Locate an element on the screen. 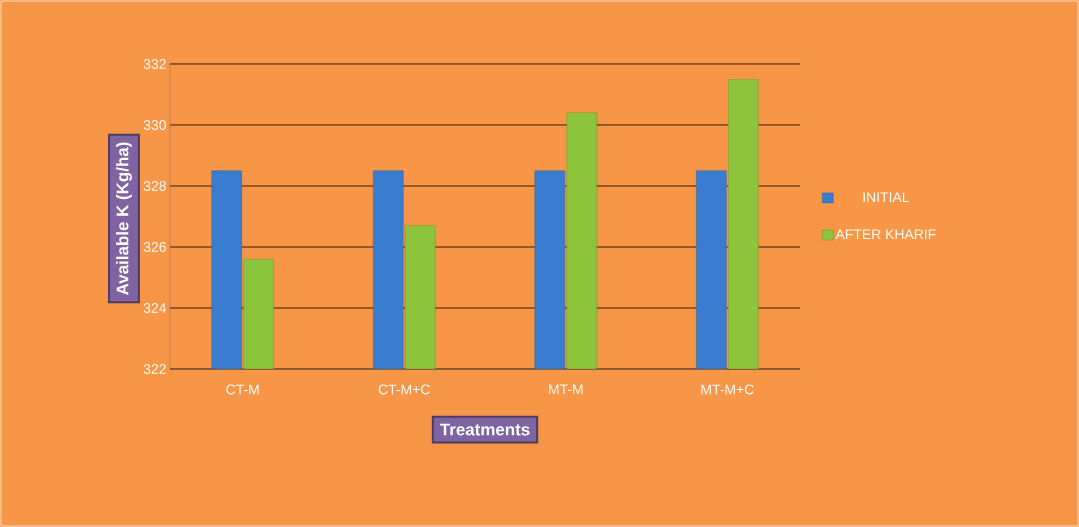 Image resolution: width=1079 pixels, height=527 pixels. y-tick-label: 326 is located at coordinates (154, 247).